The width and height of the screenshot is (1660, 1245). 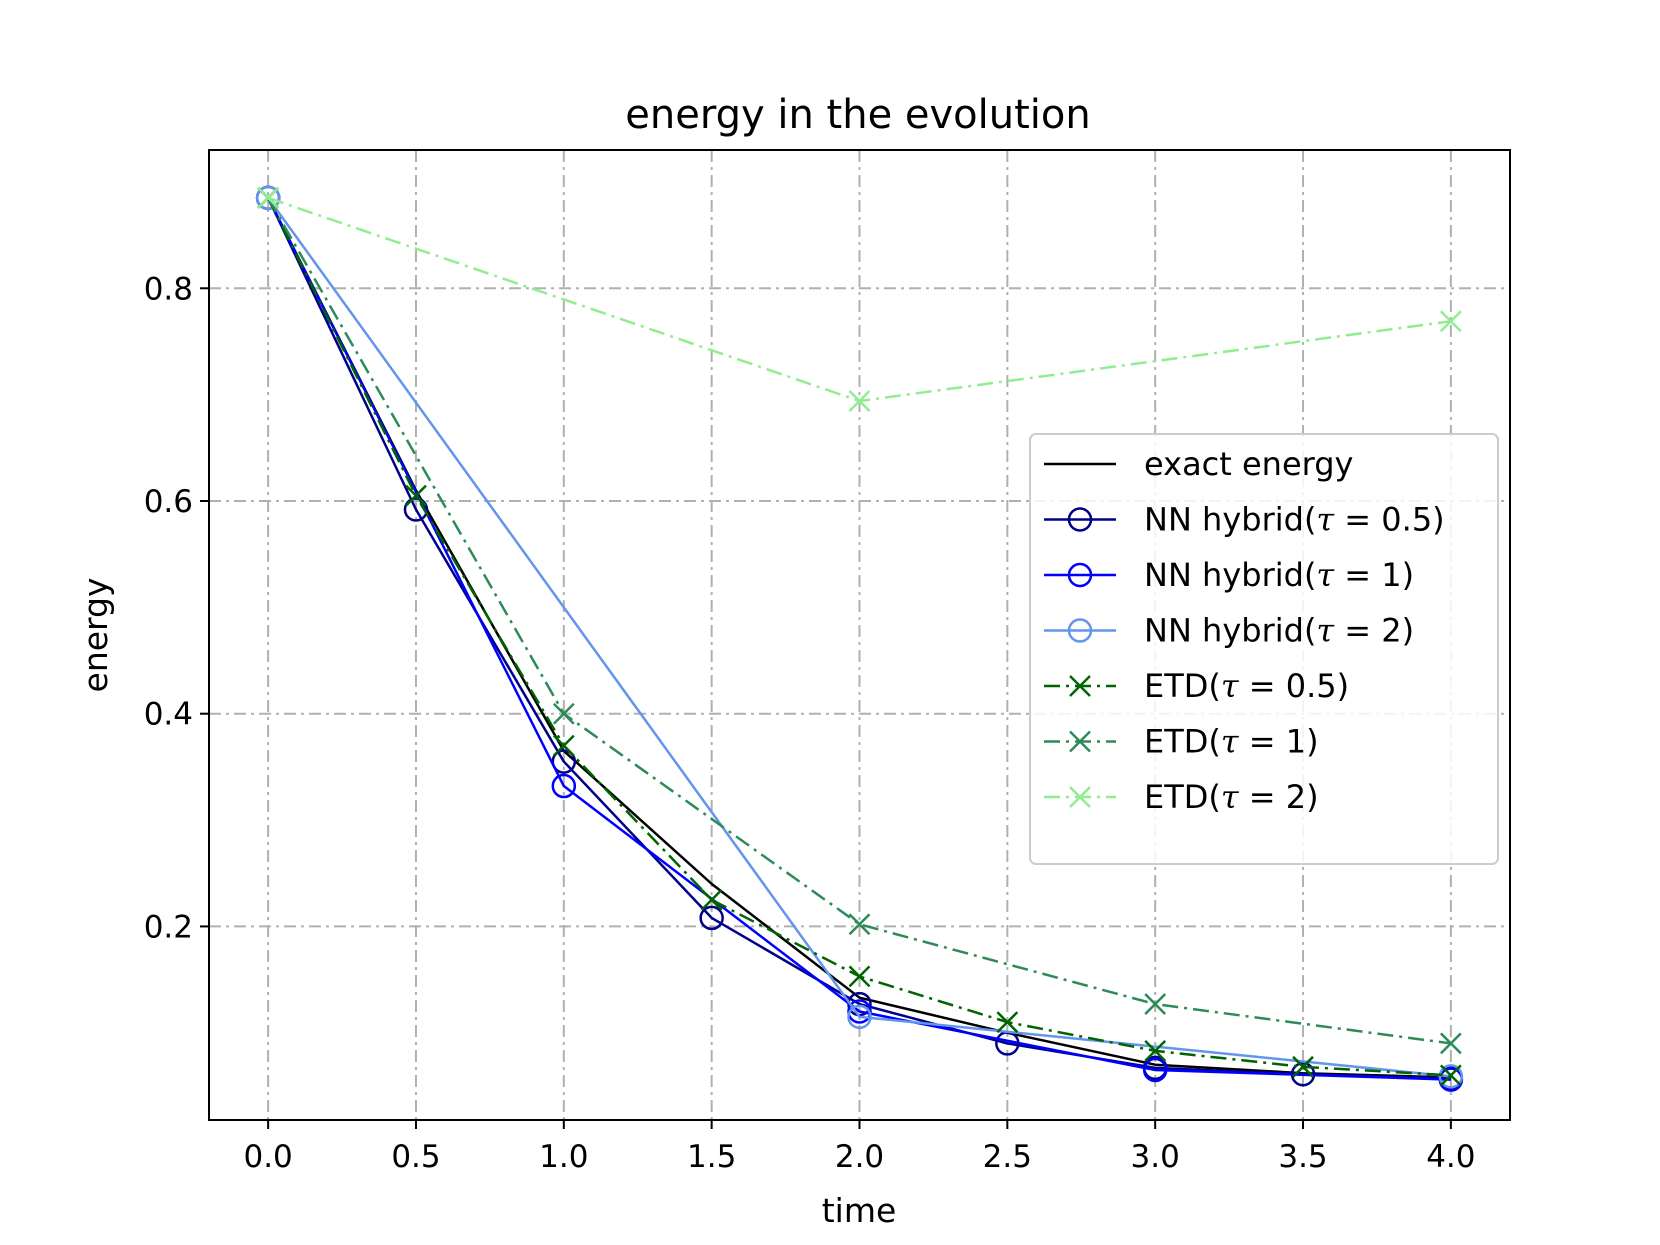 What do you see at coordinates (1231, 797) in the screenshot?
I see `legend-label: ETD(τ = 2)` at bounding box center [1231, 797].